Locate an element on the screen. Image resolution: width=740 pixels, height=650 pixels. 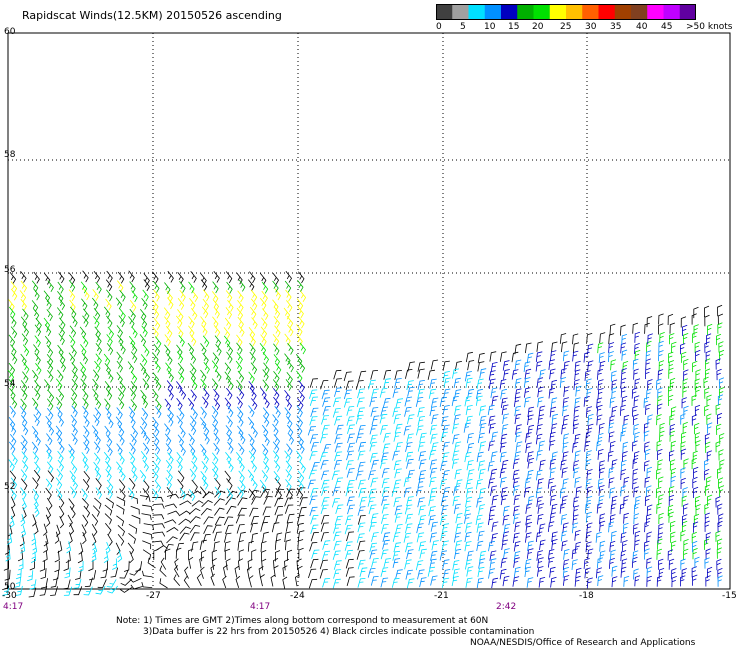
time-label-2: 4:17 is located at coordinates (260, 607).